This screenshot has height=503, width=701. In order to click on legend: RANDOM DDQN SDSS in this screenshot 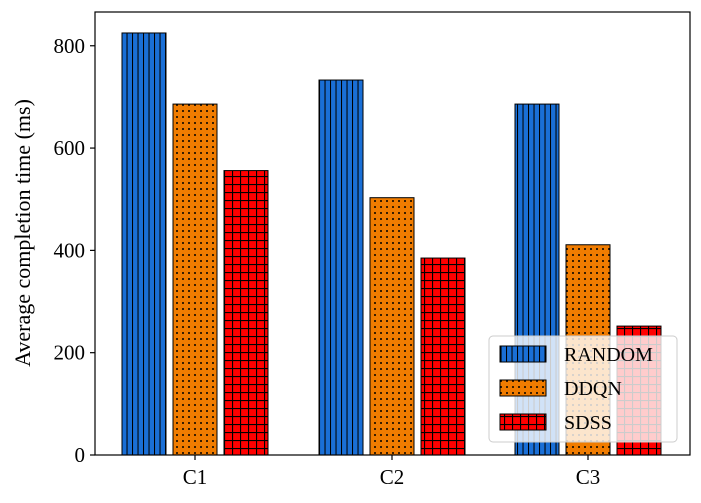, I will do `click(583, 389)`.